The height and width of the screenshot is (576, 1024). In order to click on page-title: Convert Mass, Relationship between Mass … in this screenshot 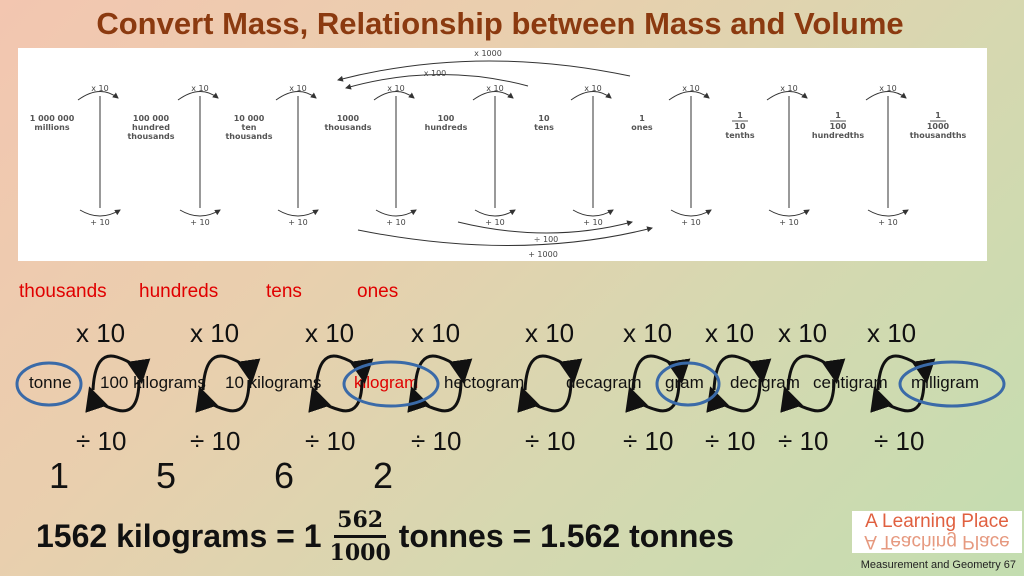, I will do `click(500, 23)`.